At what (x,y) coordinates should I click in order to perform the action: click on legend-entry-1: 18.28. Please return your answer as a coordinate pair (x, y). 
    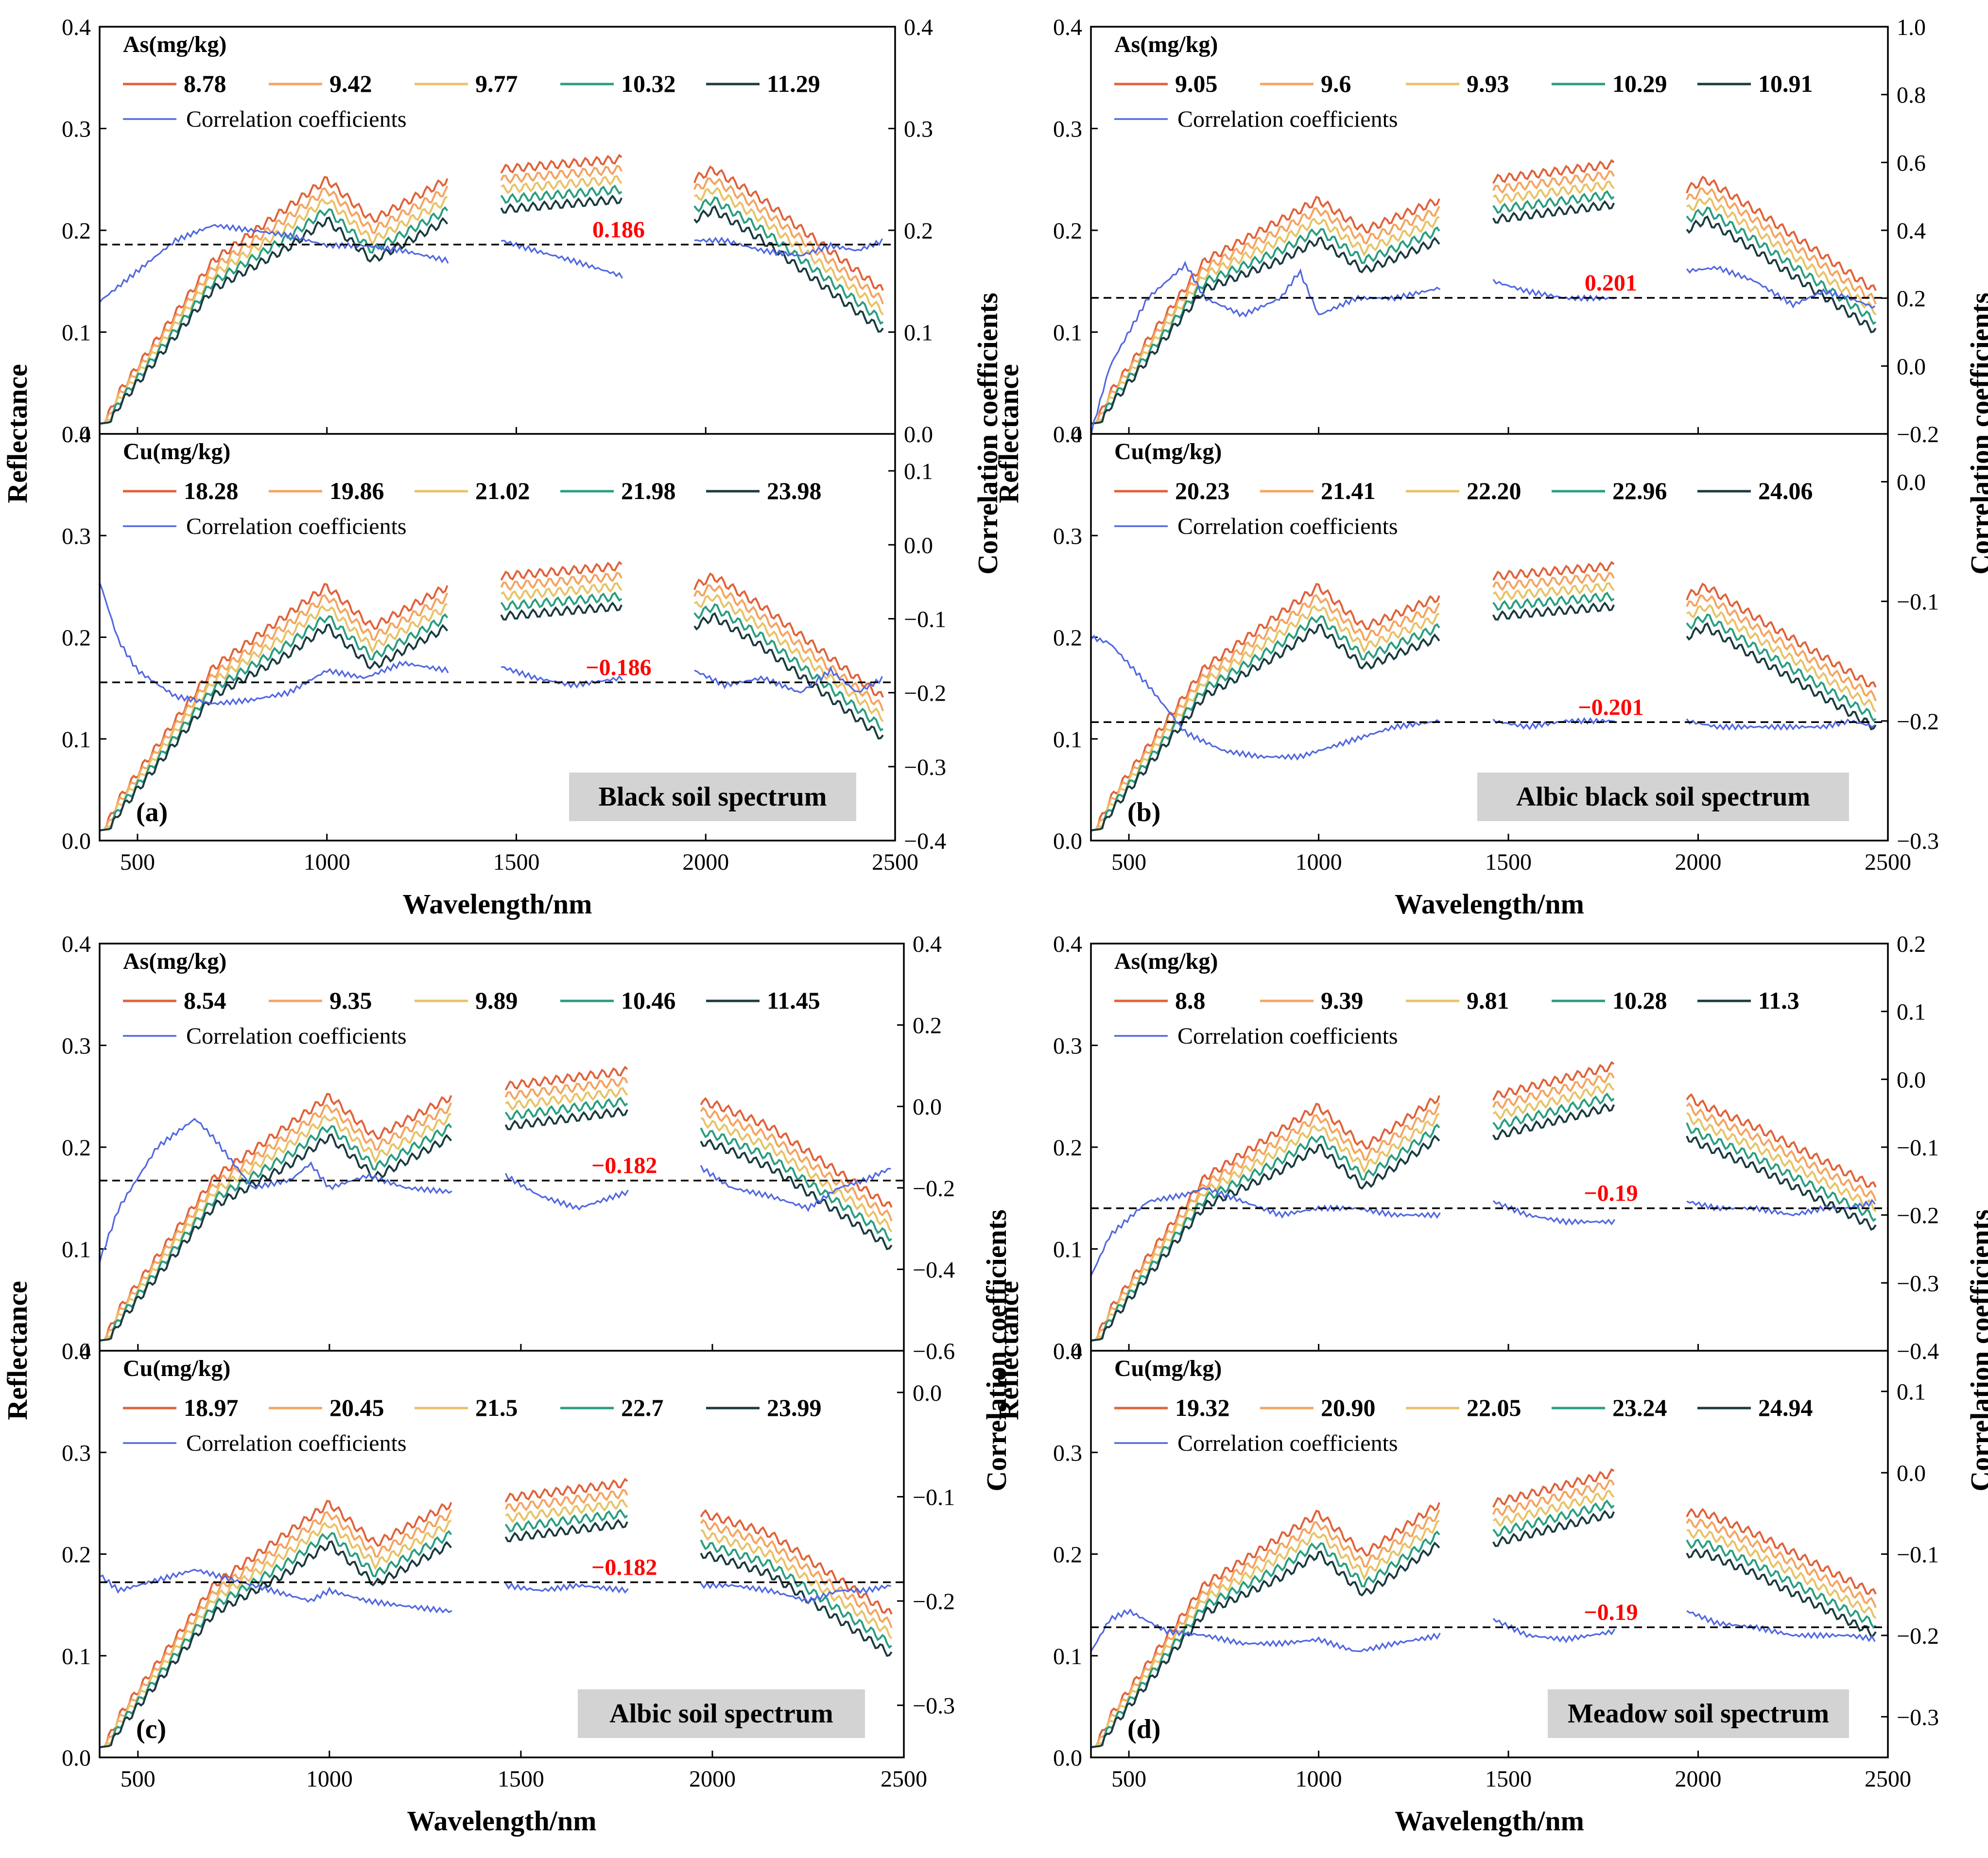
    Looking at the image, I should click on (211, 490).